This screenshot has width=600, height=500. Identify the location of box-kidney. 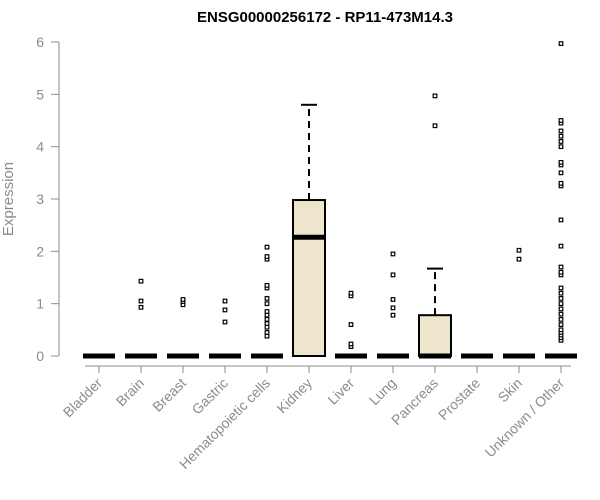
(309, 230).